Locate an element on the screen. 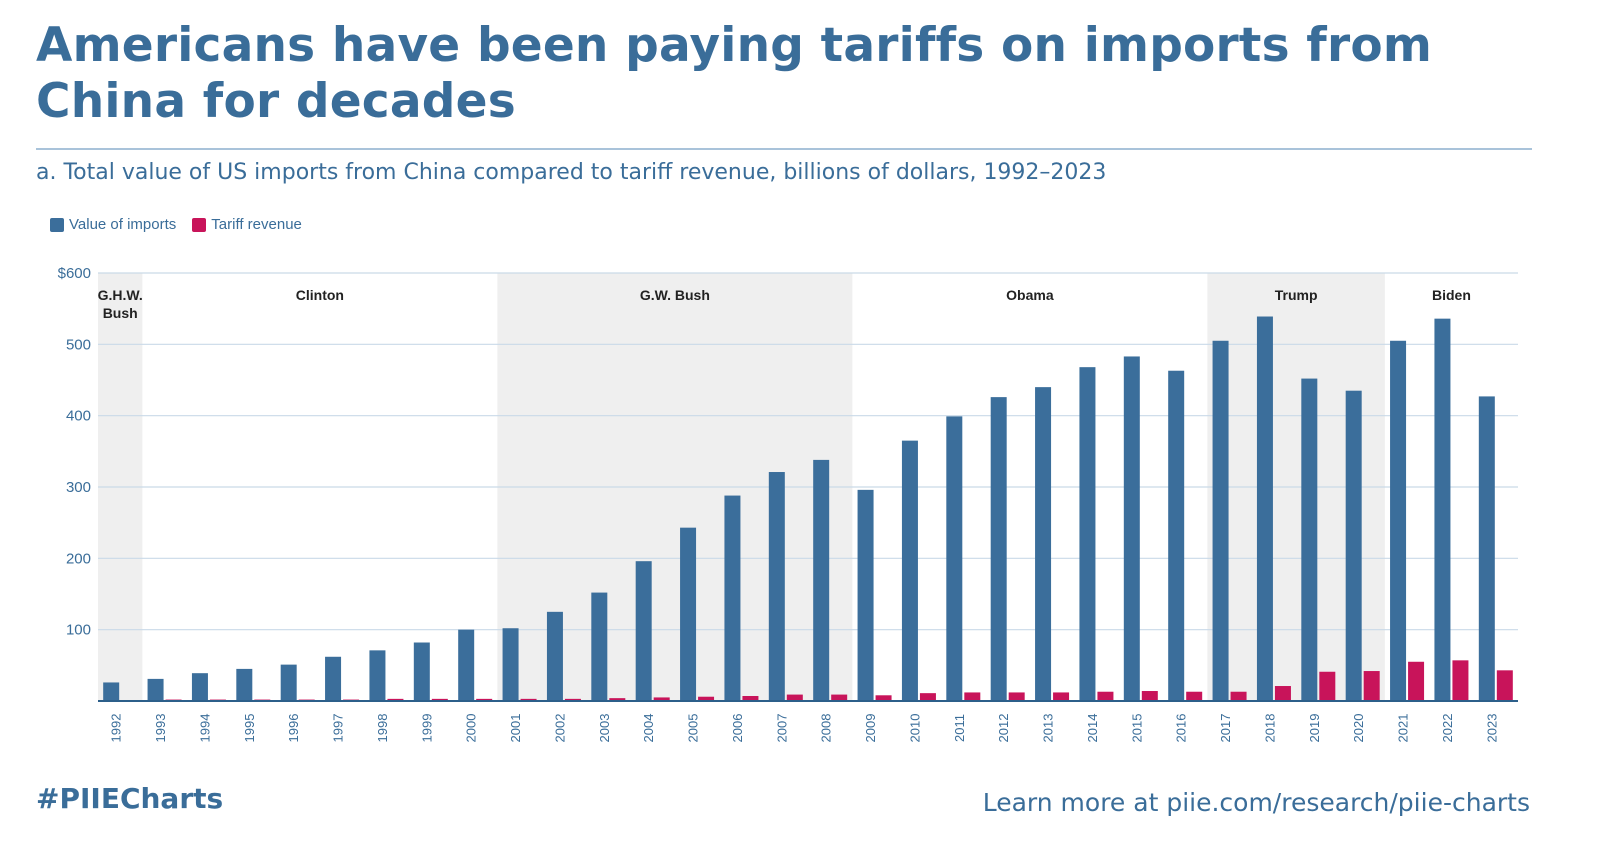 The height and width of the screenshot is (851, 1600). footer-hashtag: #PIIECharts is located at coordinates (130, 798).